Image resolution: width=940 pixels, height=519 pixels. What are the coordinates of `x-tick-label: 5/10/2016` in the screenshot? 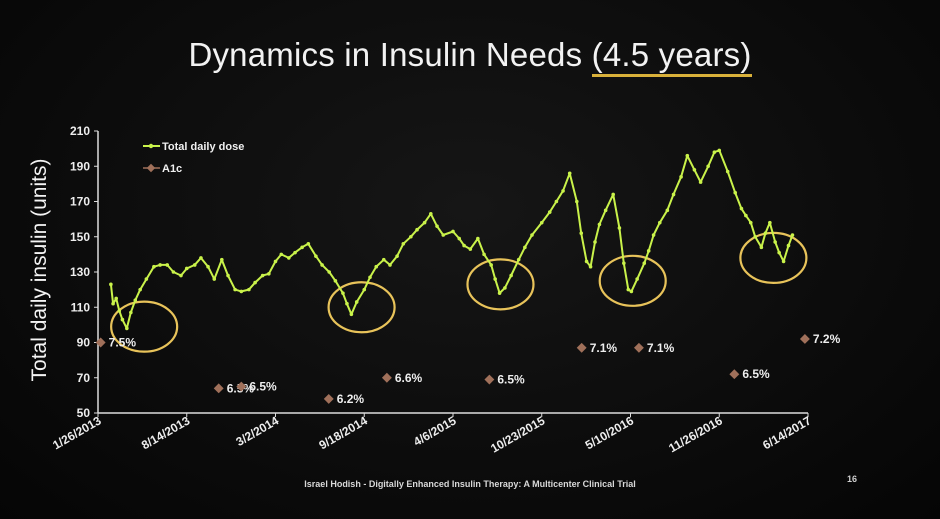 It's located at (610, 432).